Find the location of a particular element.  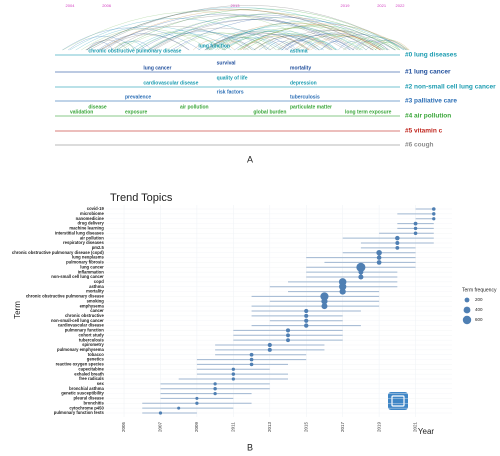

legend-label: 400 is located at coordinates (479, 309).